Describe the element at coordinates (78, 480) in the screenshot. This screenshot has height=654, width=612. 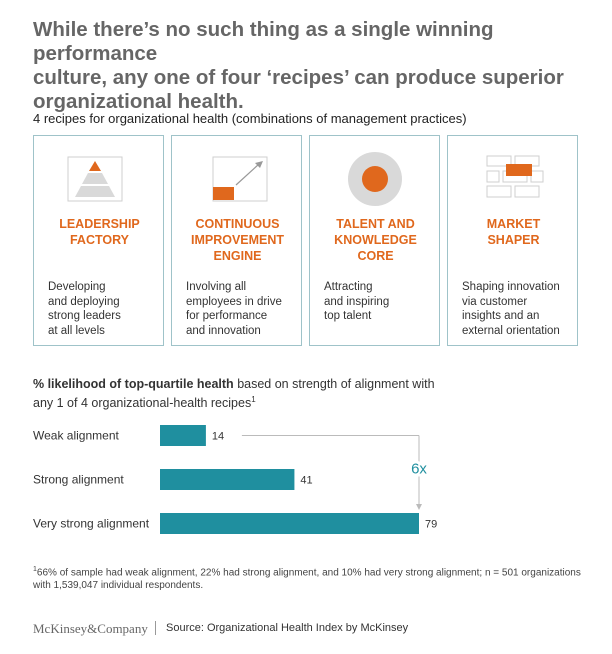
I see `bar-category-label: Strong alignment` at that location.